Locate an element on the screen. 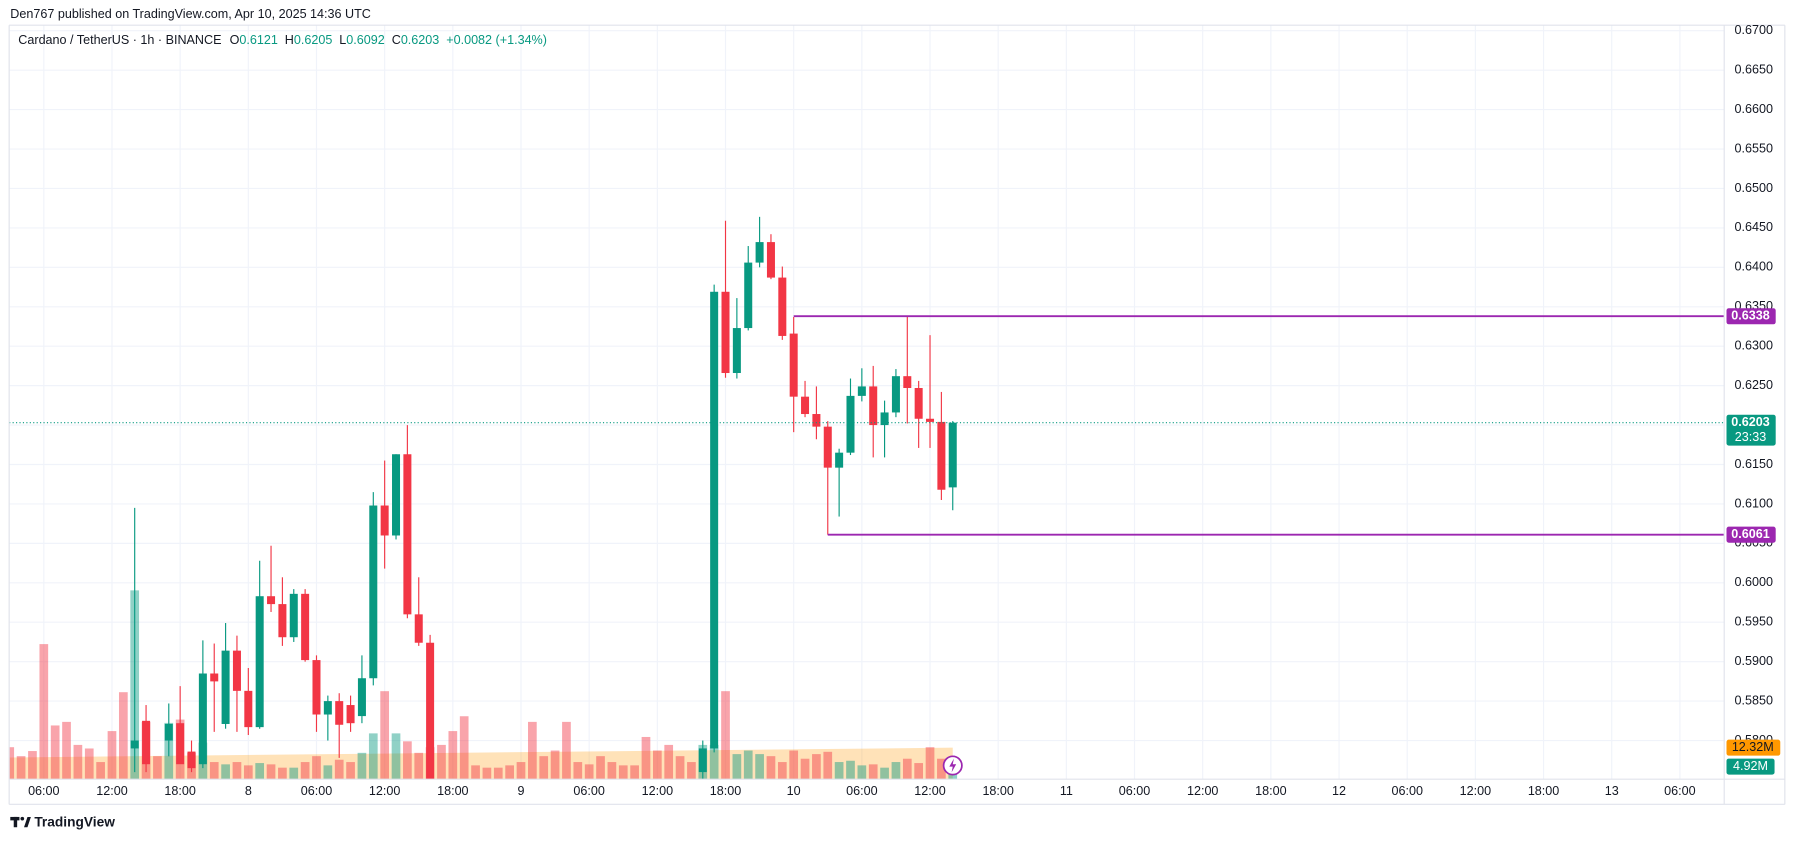 This screenshot has width=1794, height=841. level-label: 0.6061 is located at coordinates (1750, 534).